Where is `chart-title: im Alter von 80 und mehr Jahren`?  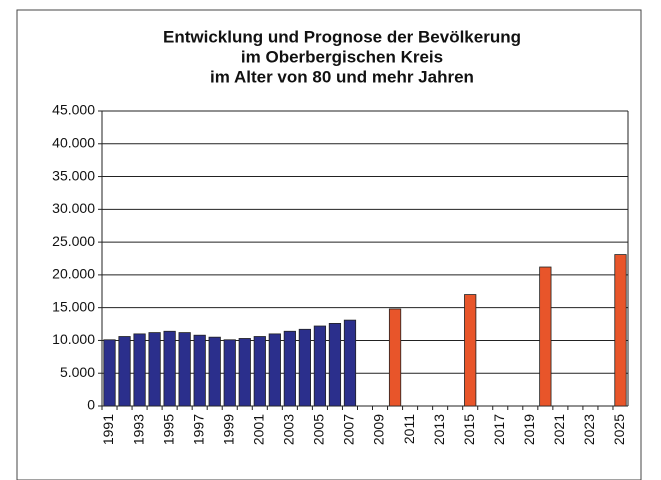 chart-title: im Alter von 80 und mehr Jahren is located at coordinates (342, 76).